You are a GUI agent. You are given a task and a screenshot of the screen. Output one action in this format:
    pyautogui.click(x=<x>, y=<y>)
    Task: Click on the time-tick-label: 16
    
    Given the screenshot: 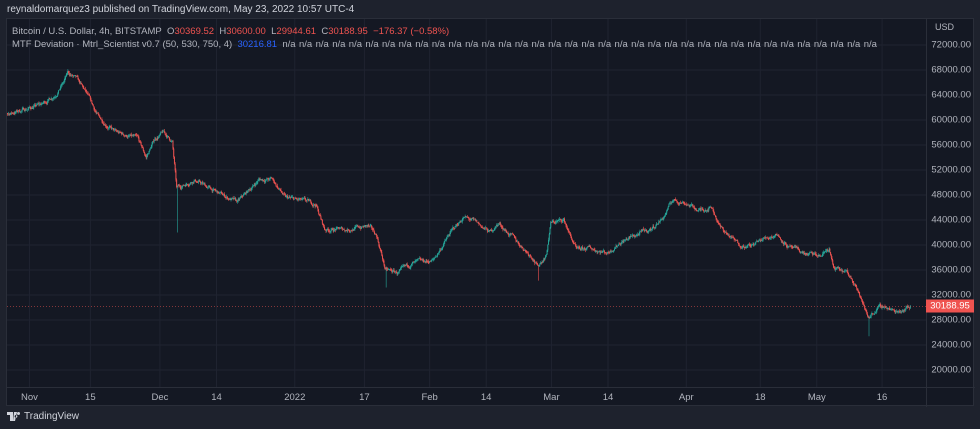 What is the action you would take?
    pyautogui.click(x=882, y=397)
    